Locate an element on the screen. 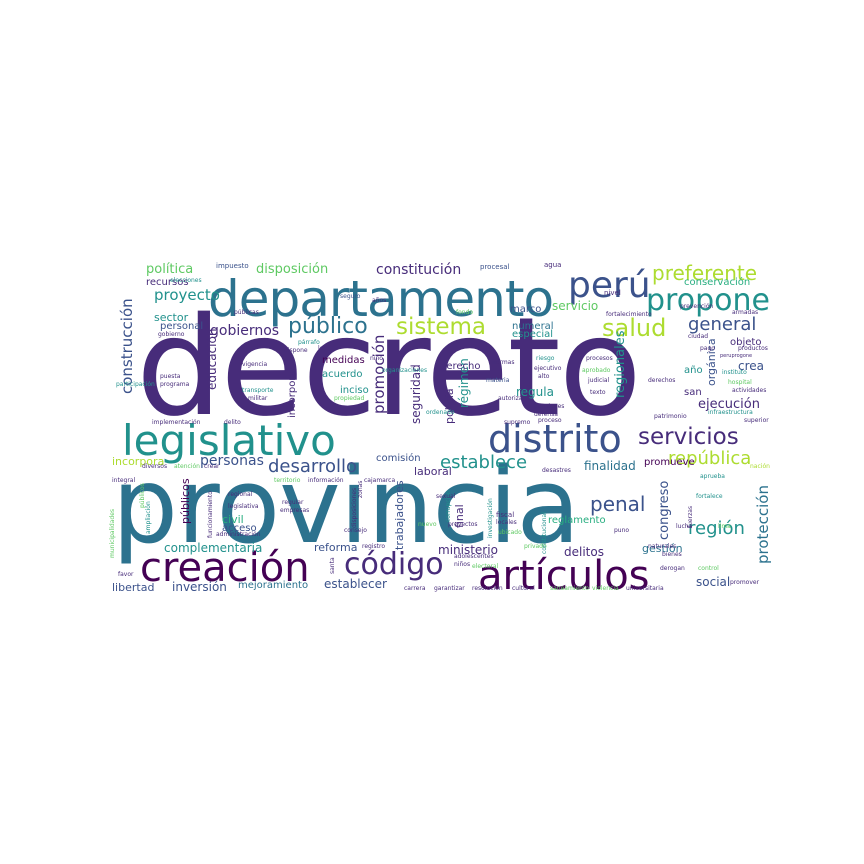 The width and height of the screenshot is (864, 864). word: salud is located at coordinates (634, 328).